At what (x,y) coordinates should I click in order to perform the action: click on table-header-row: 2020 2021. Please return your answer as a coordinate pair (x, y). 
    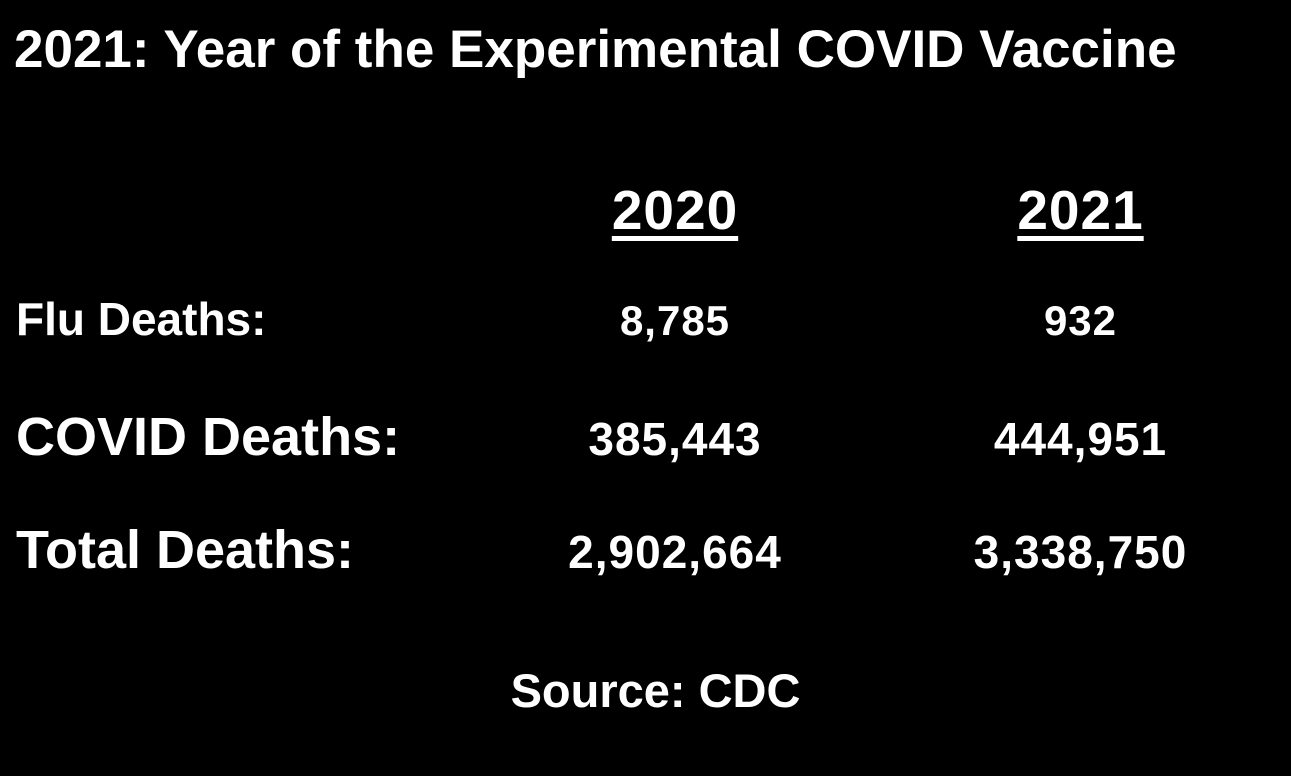
    Looking at the image, I should click on (645, 210).